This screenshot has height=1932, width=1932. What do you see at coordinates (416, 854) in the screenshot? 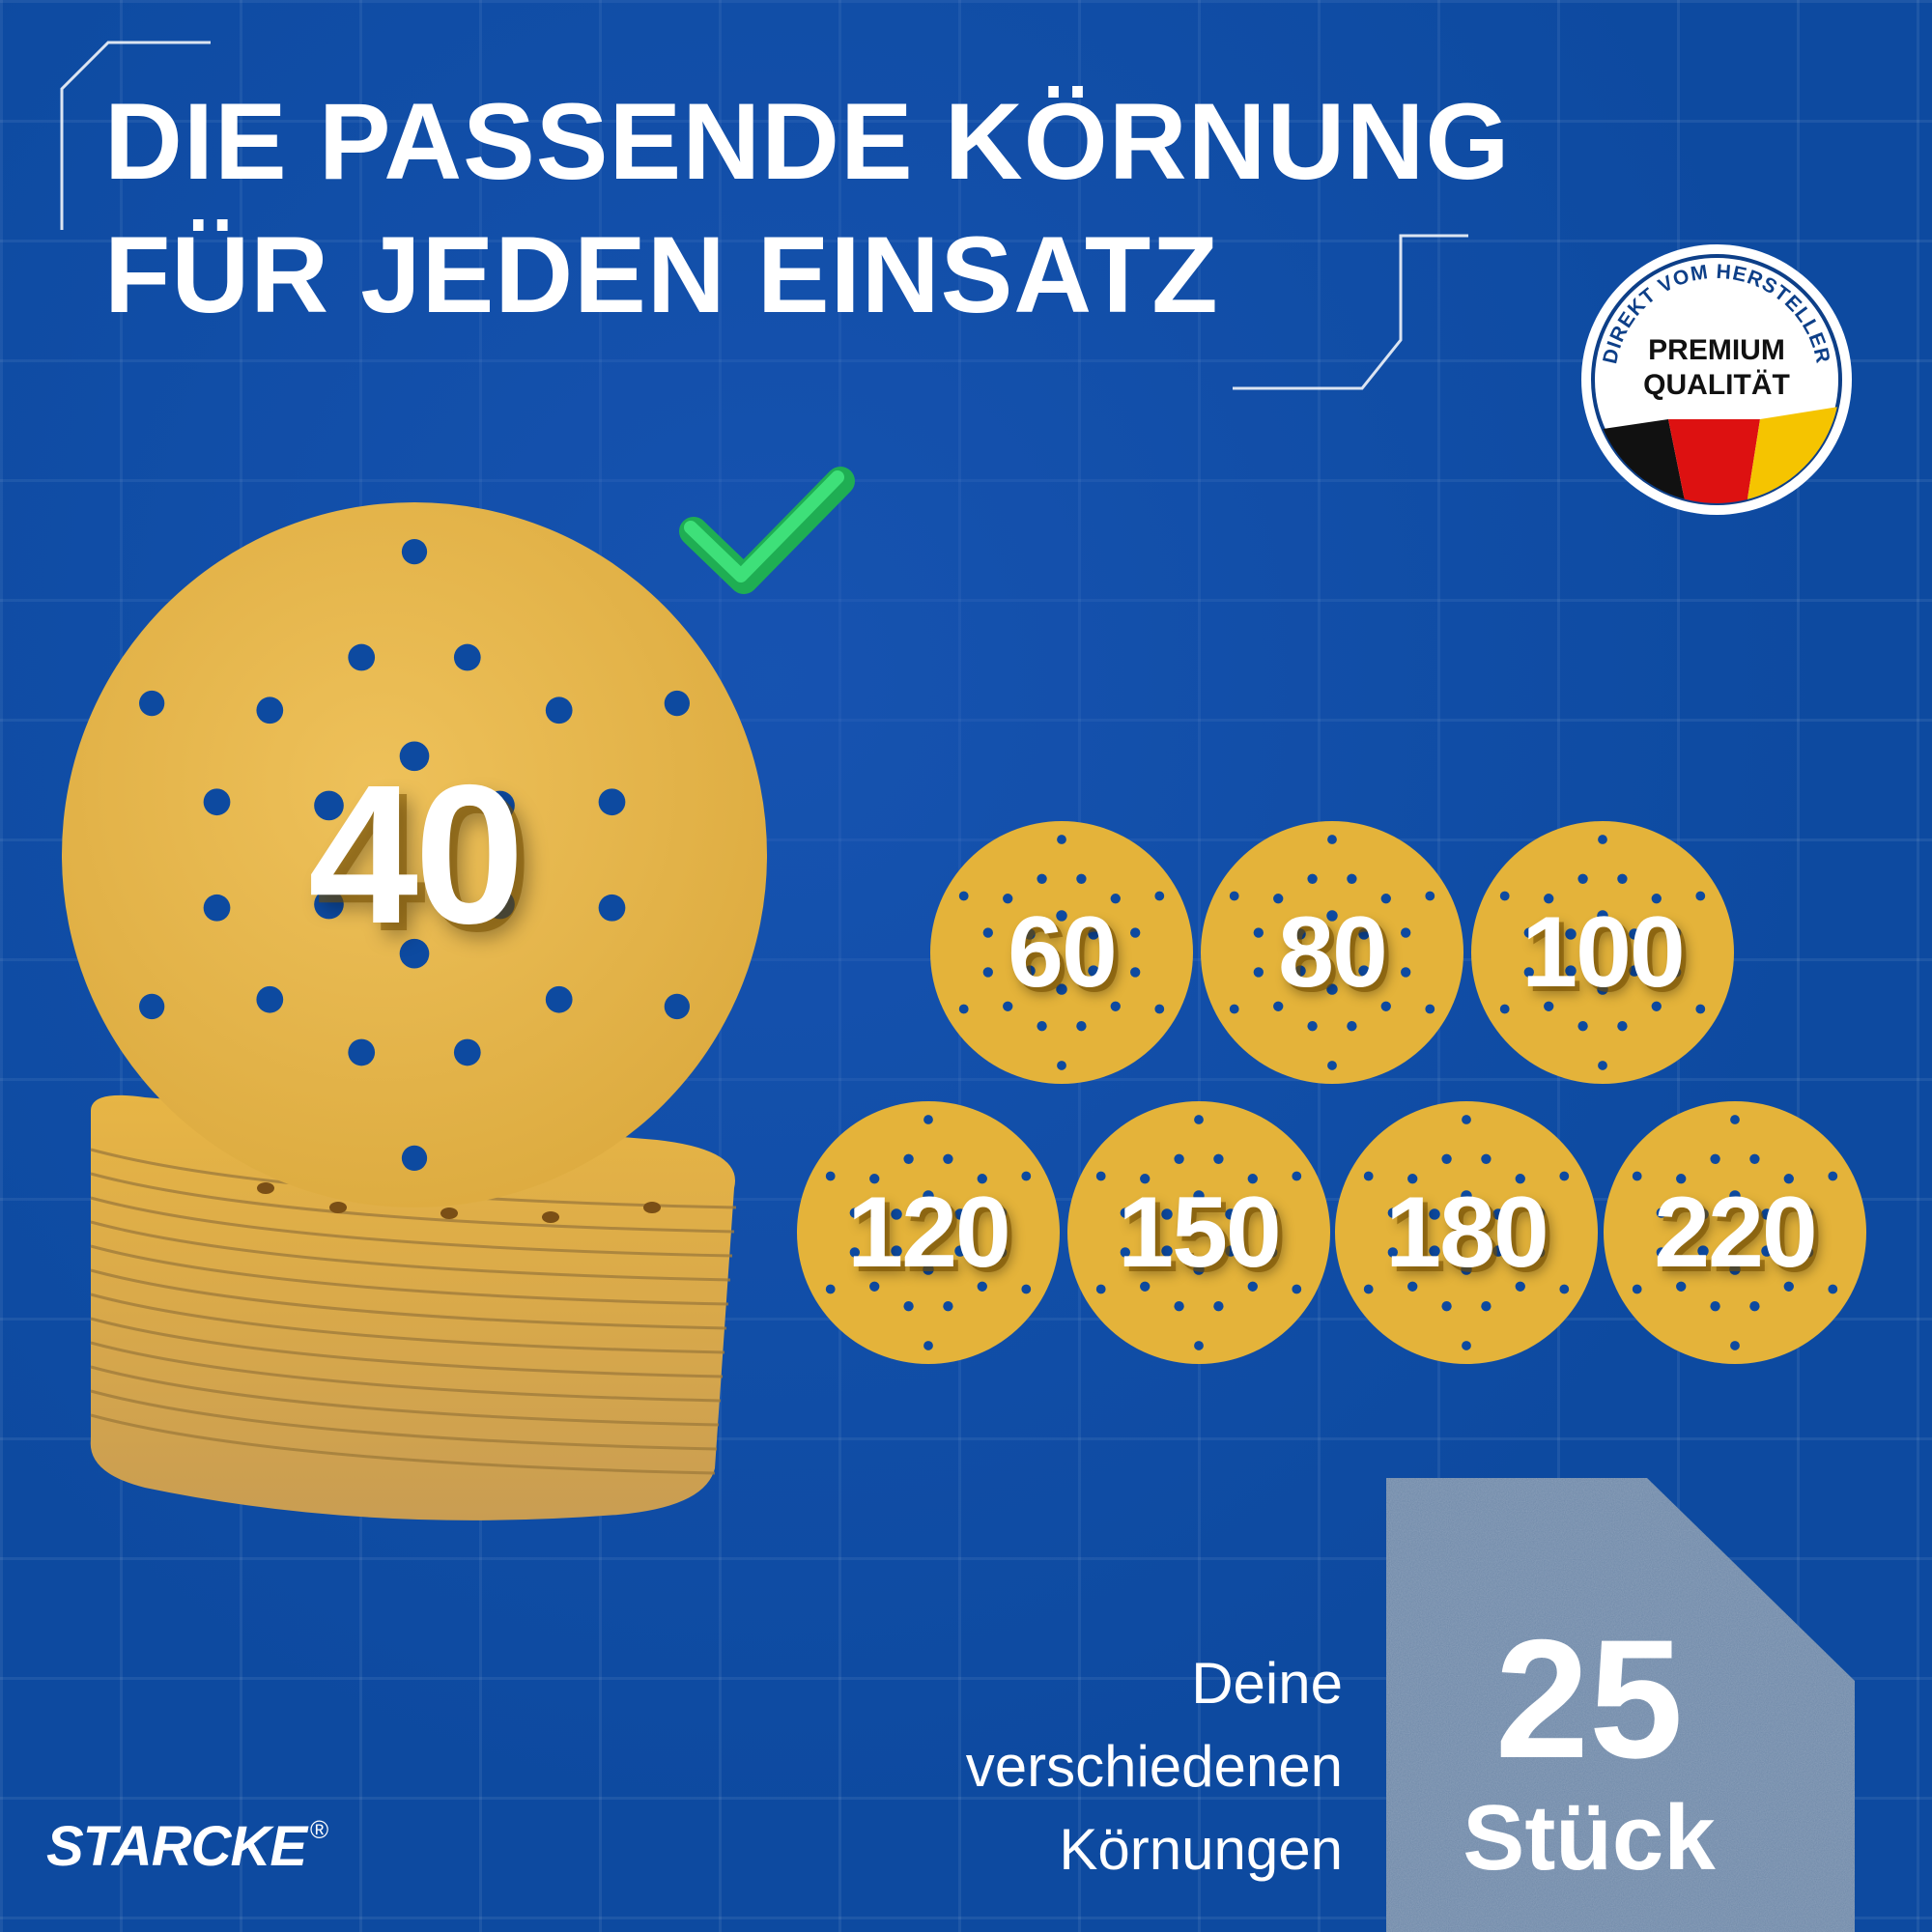
I see `featured-grit-number: 40` at bounding box center [416, 854].